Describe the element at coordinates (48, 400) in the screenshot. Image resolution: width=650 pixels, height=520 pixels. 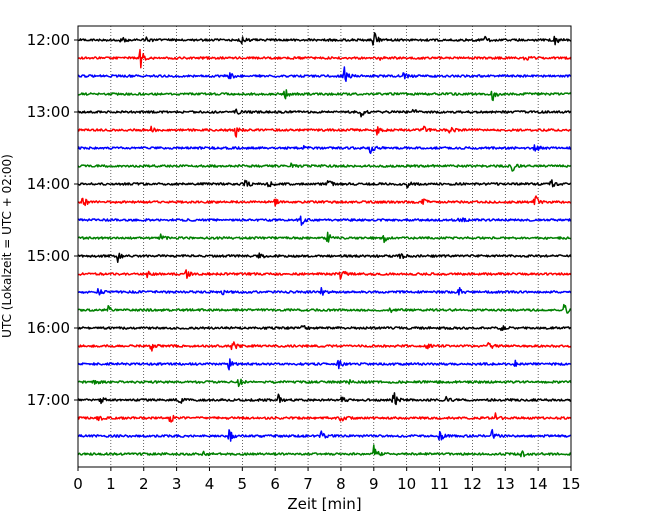
I see `y-tick-label: 17:00` at that location.